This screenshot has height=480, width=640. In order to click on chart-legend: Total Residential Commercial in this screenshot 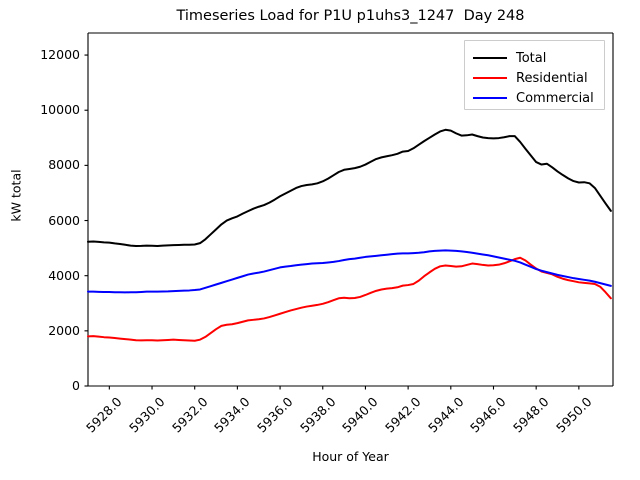, I will do `click(534, 75)`.